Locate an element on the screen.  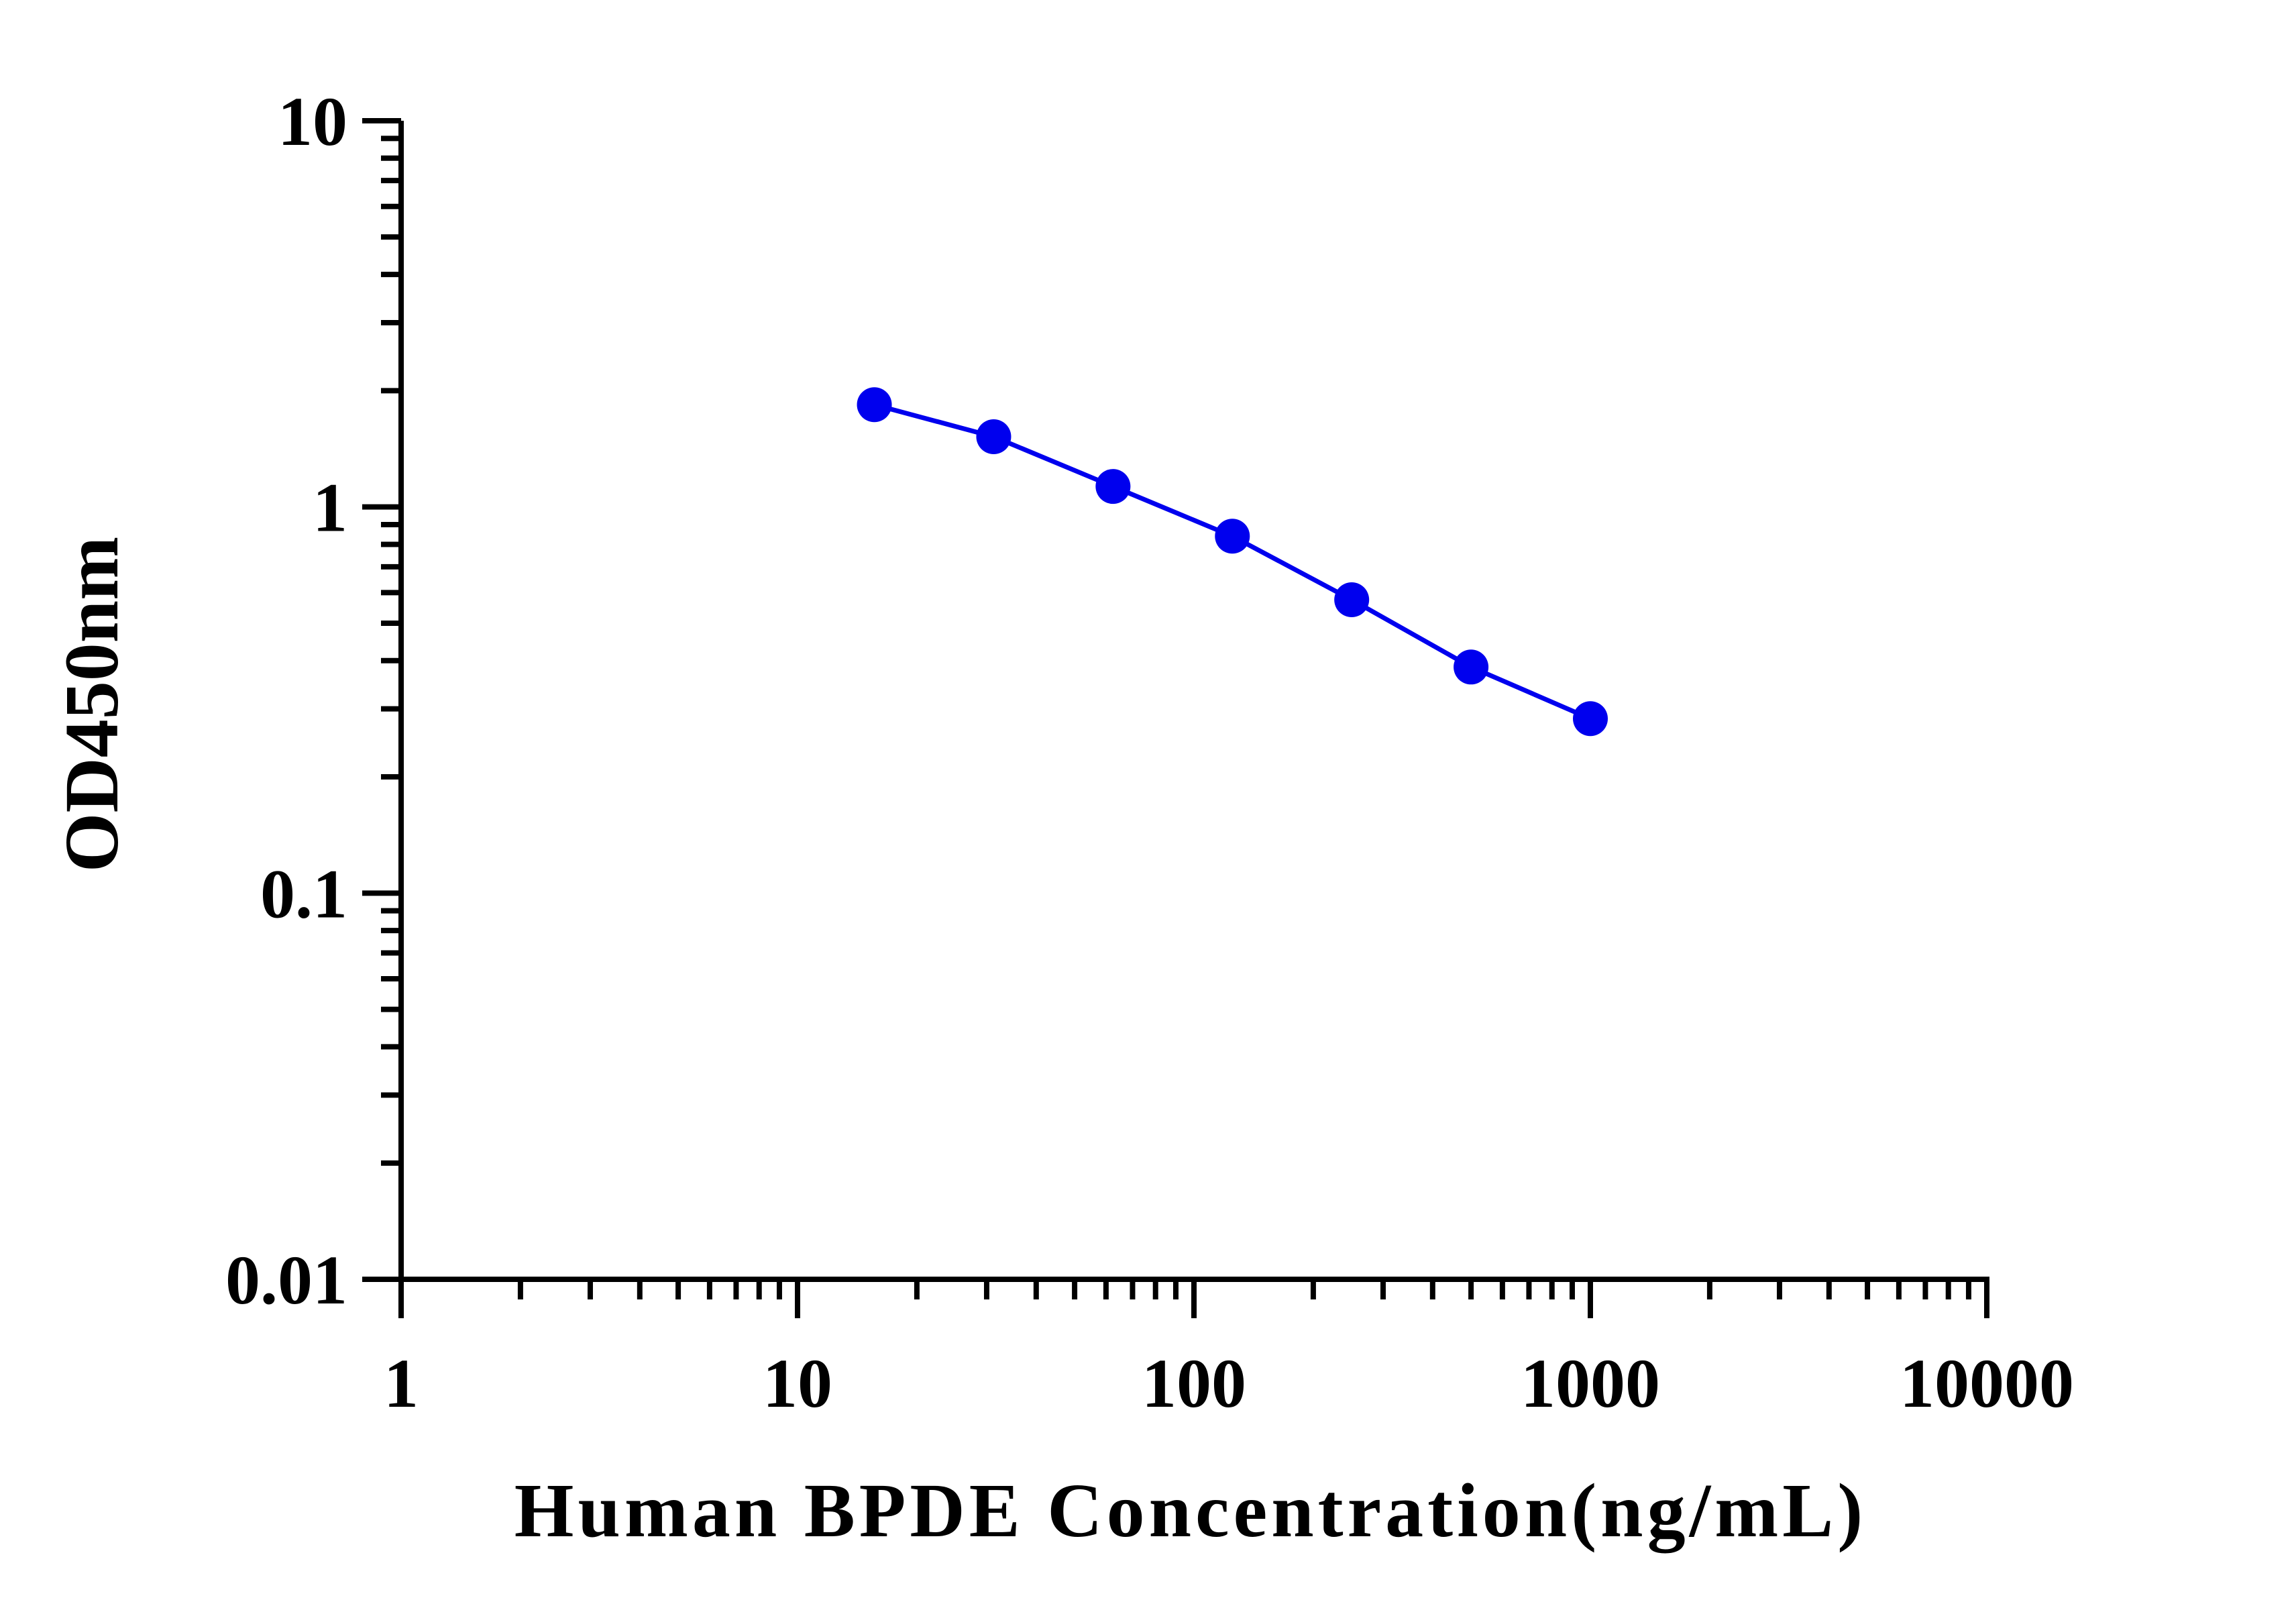
x-tick-label: 10000 is located at coordinates (1987, 1383).